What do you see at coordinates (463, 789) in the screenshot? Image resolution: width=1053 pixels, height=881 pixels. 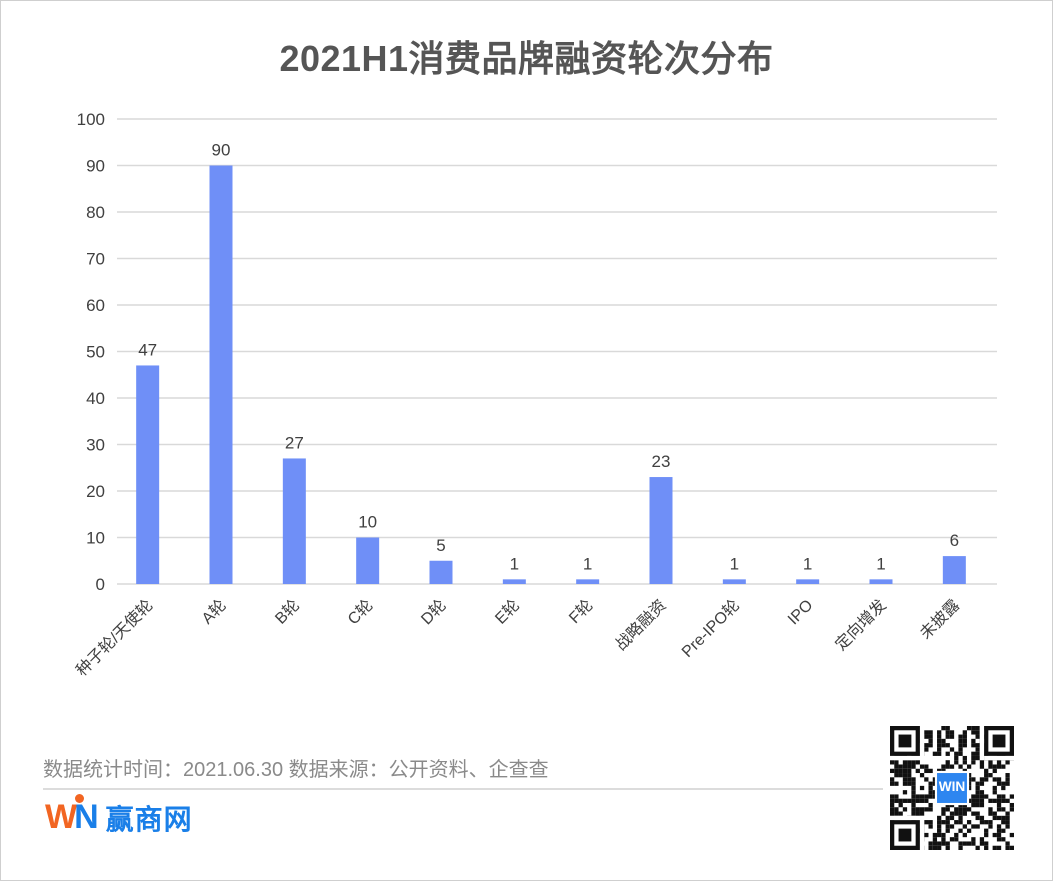 I see `footer-divider` at bounding box center [463, 789].